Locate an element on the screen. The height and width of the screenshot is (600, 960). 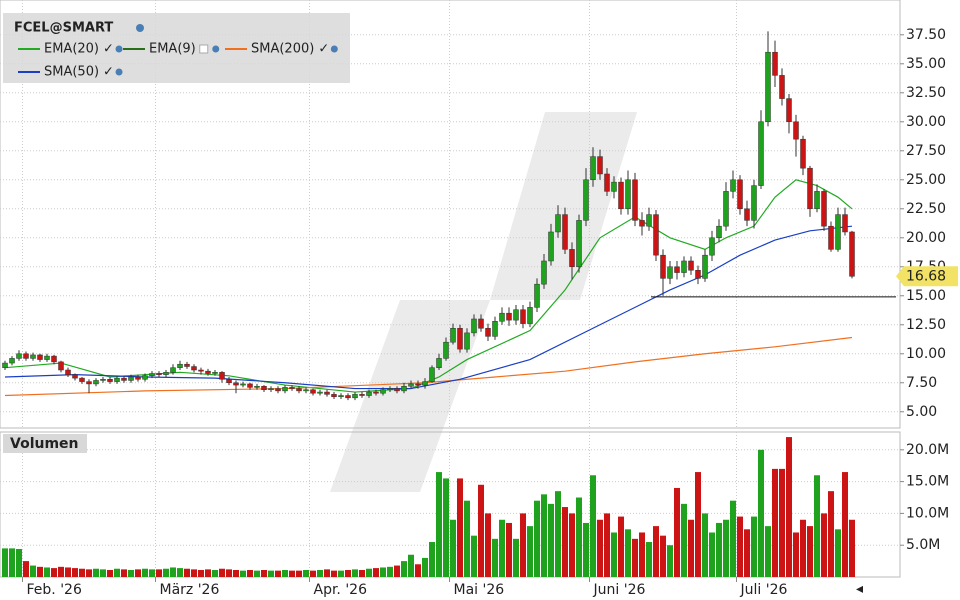
y-tick-label: 5.00 is located at coordinates (921, 412).